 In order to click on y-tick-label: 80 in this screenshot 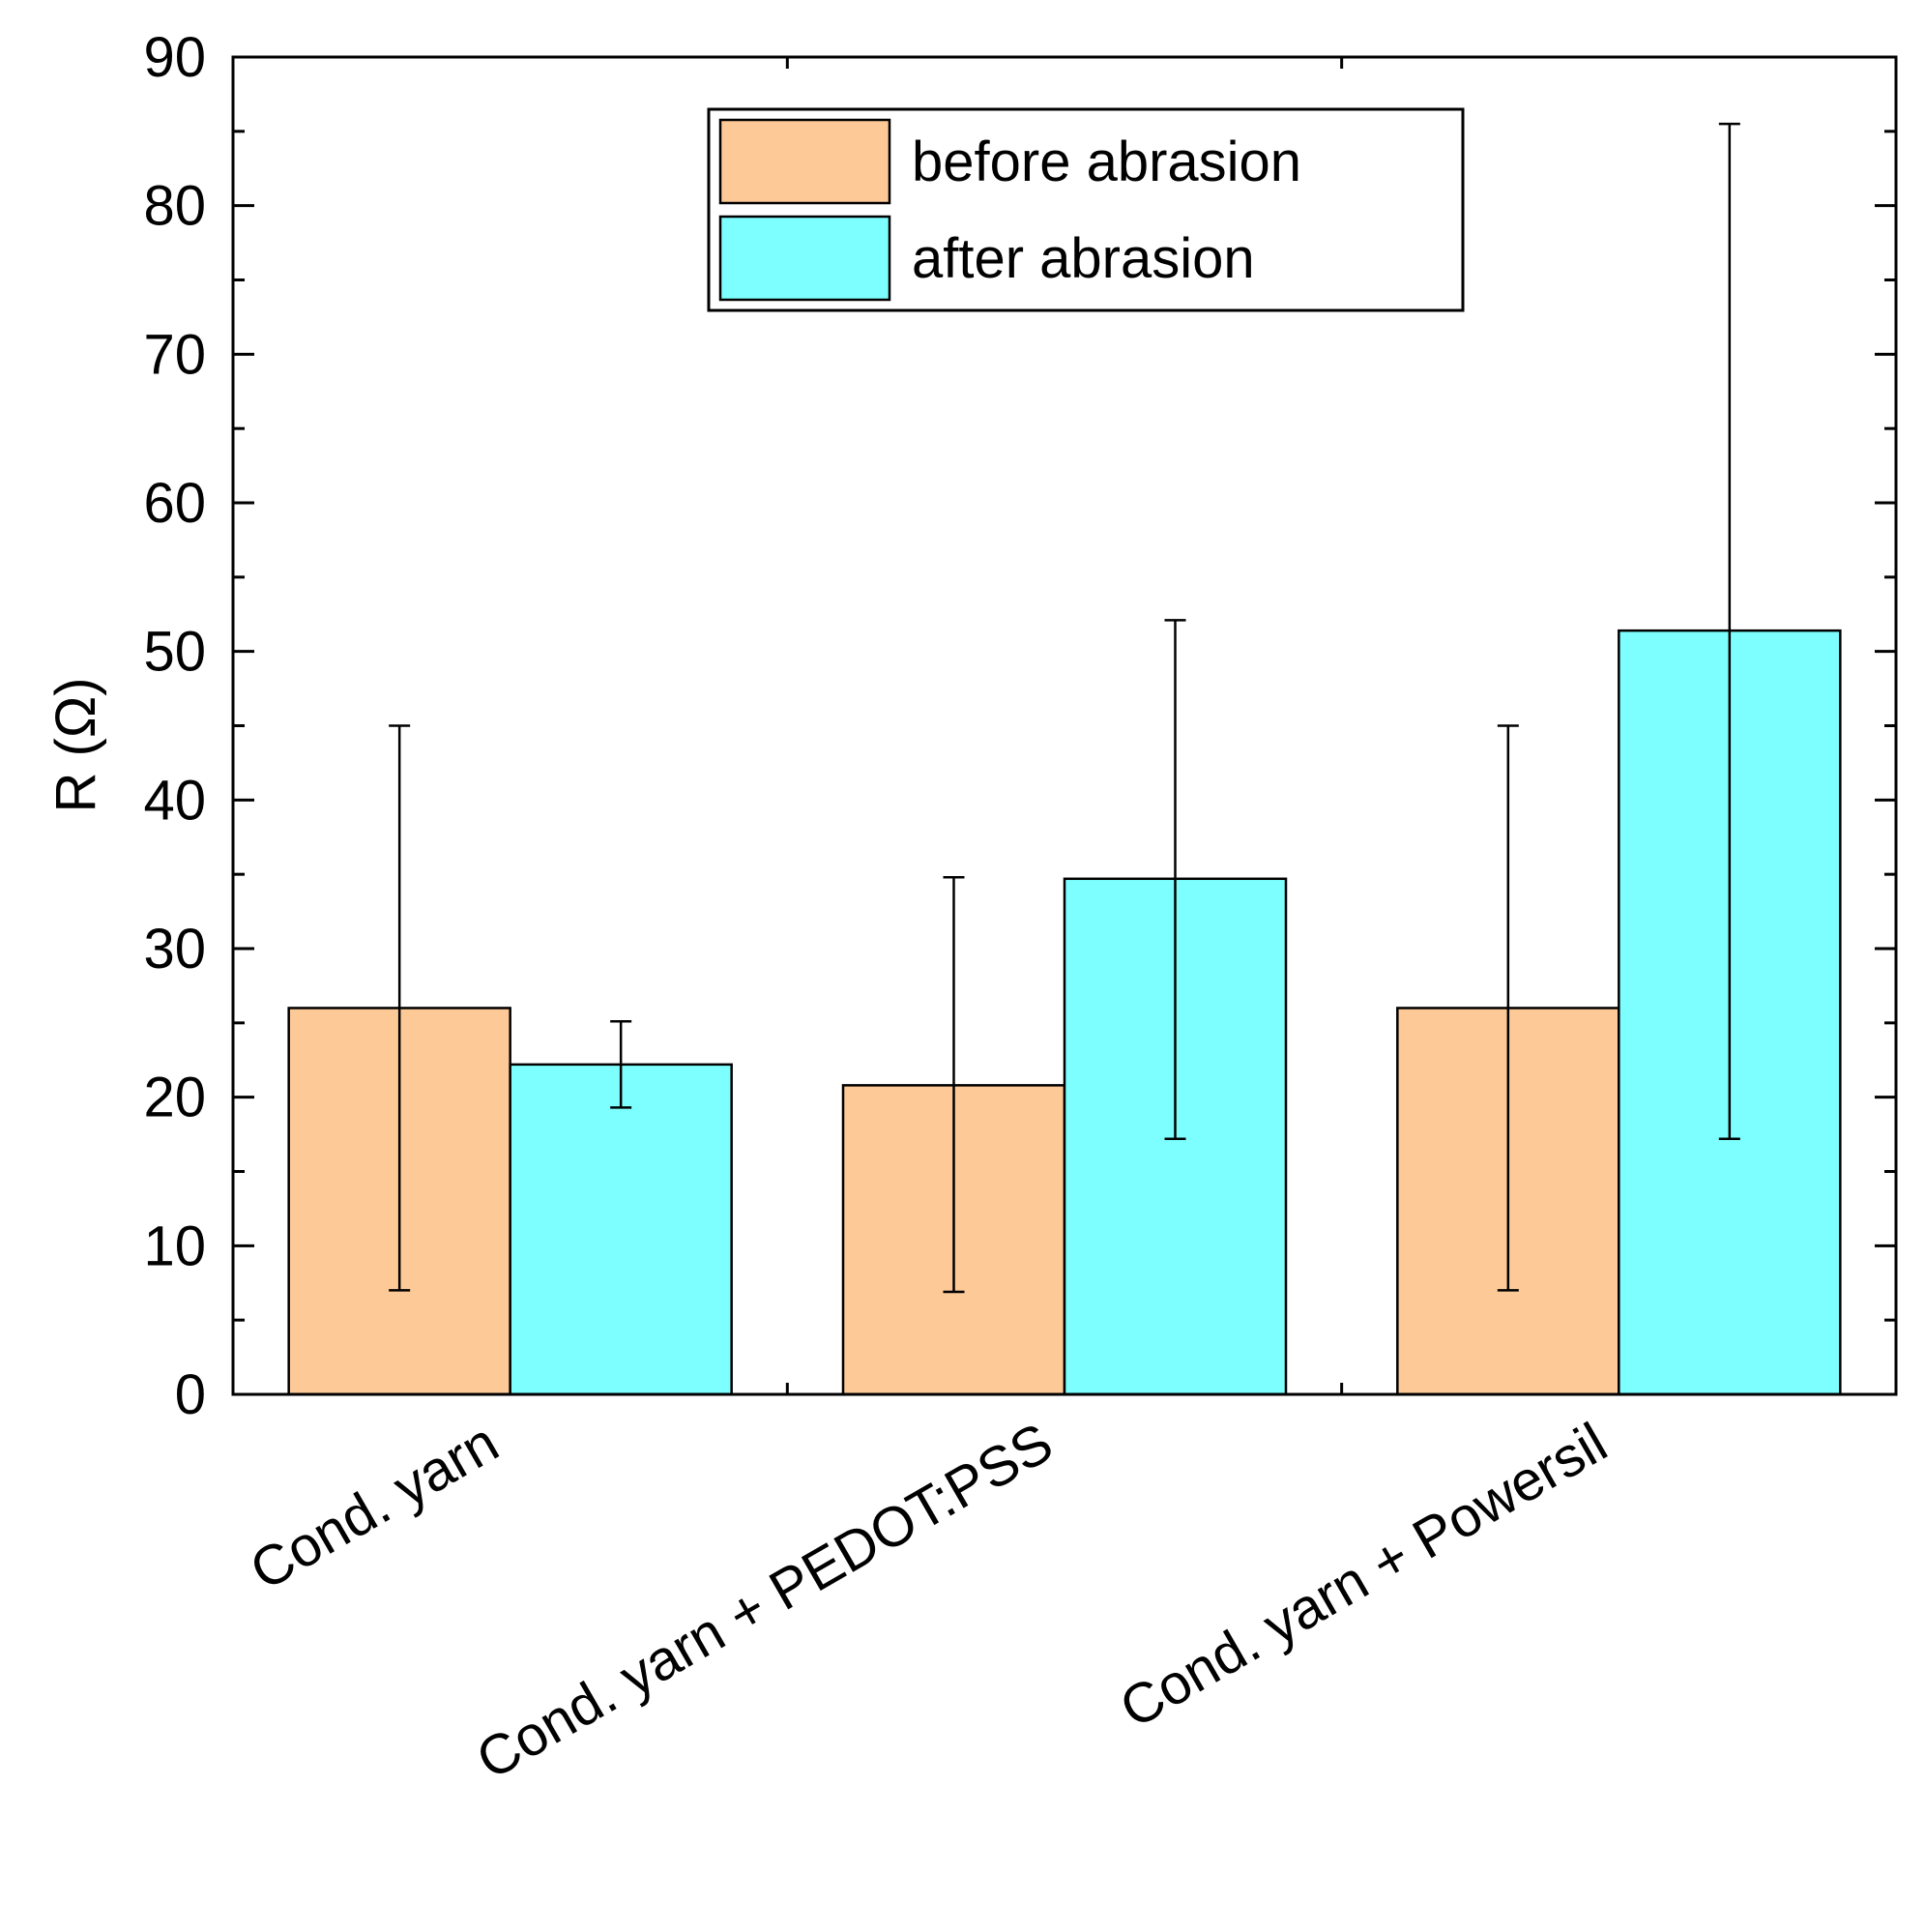, I will do `click(174, 206)`.